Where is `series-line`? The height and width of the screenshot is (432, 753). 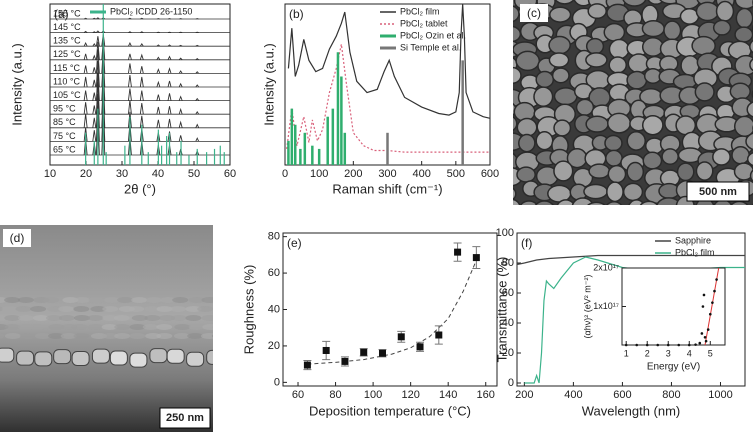
series-line is located at coordinates (389, 61).